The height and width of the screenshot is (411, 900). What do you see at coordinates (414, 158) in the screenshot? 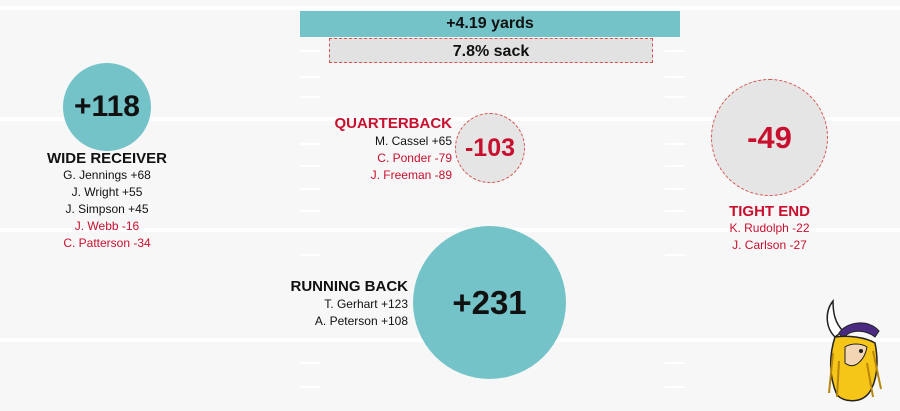
I see `player-stat: C. Ponder -79` at bounding box center [414, 158].